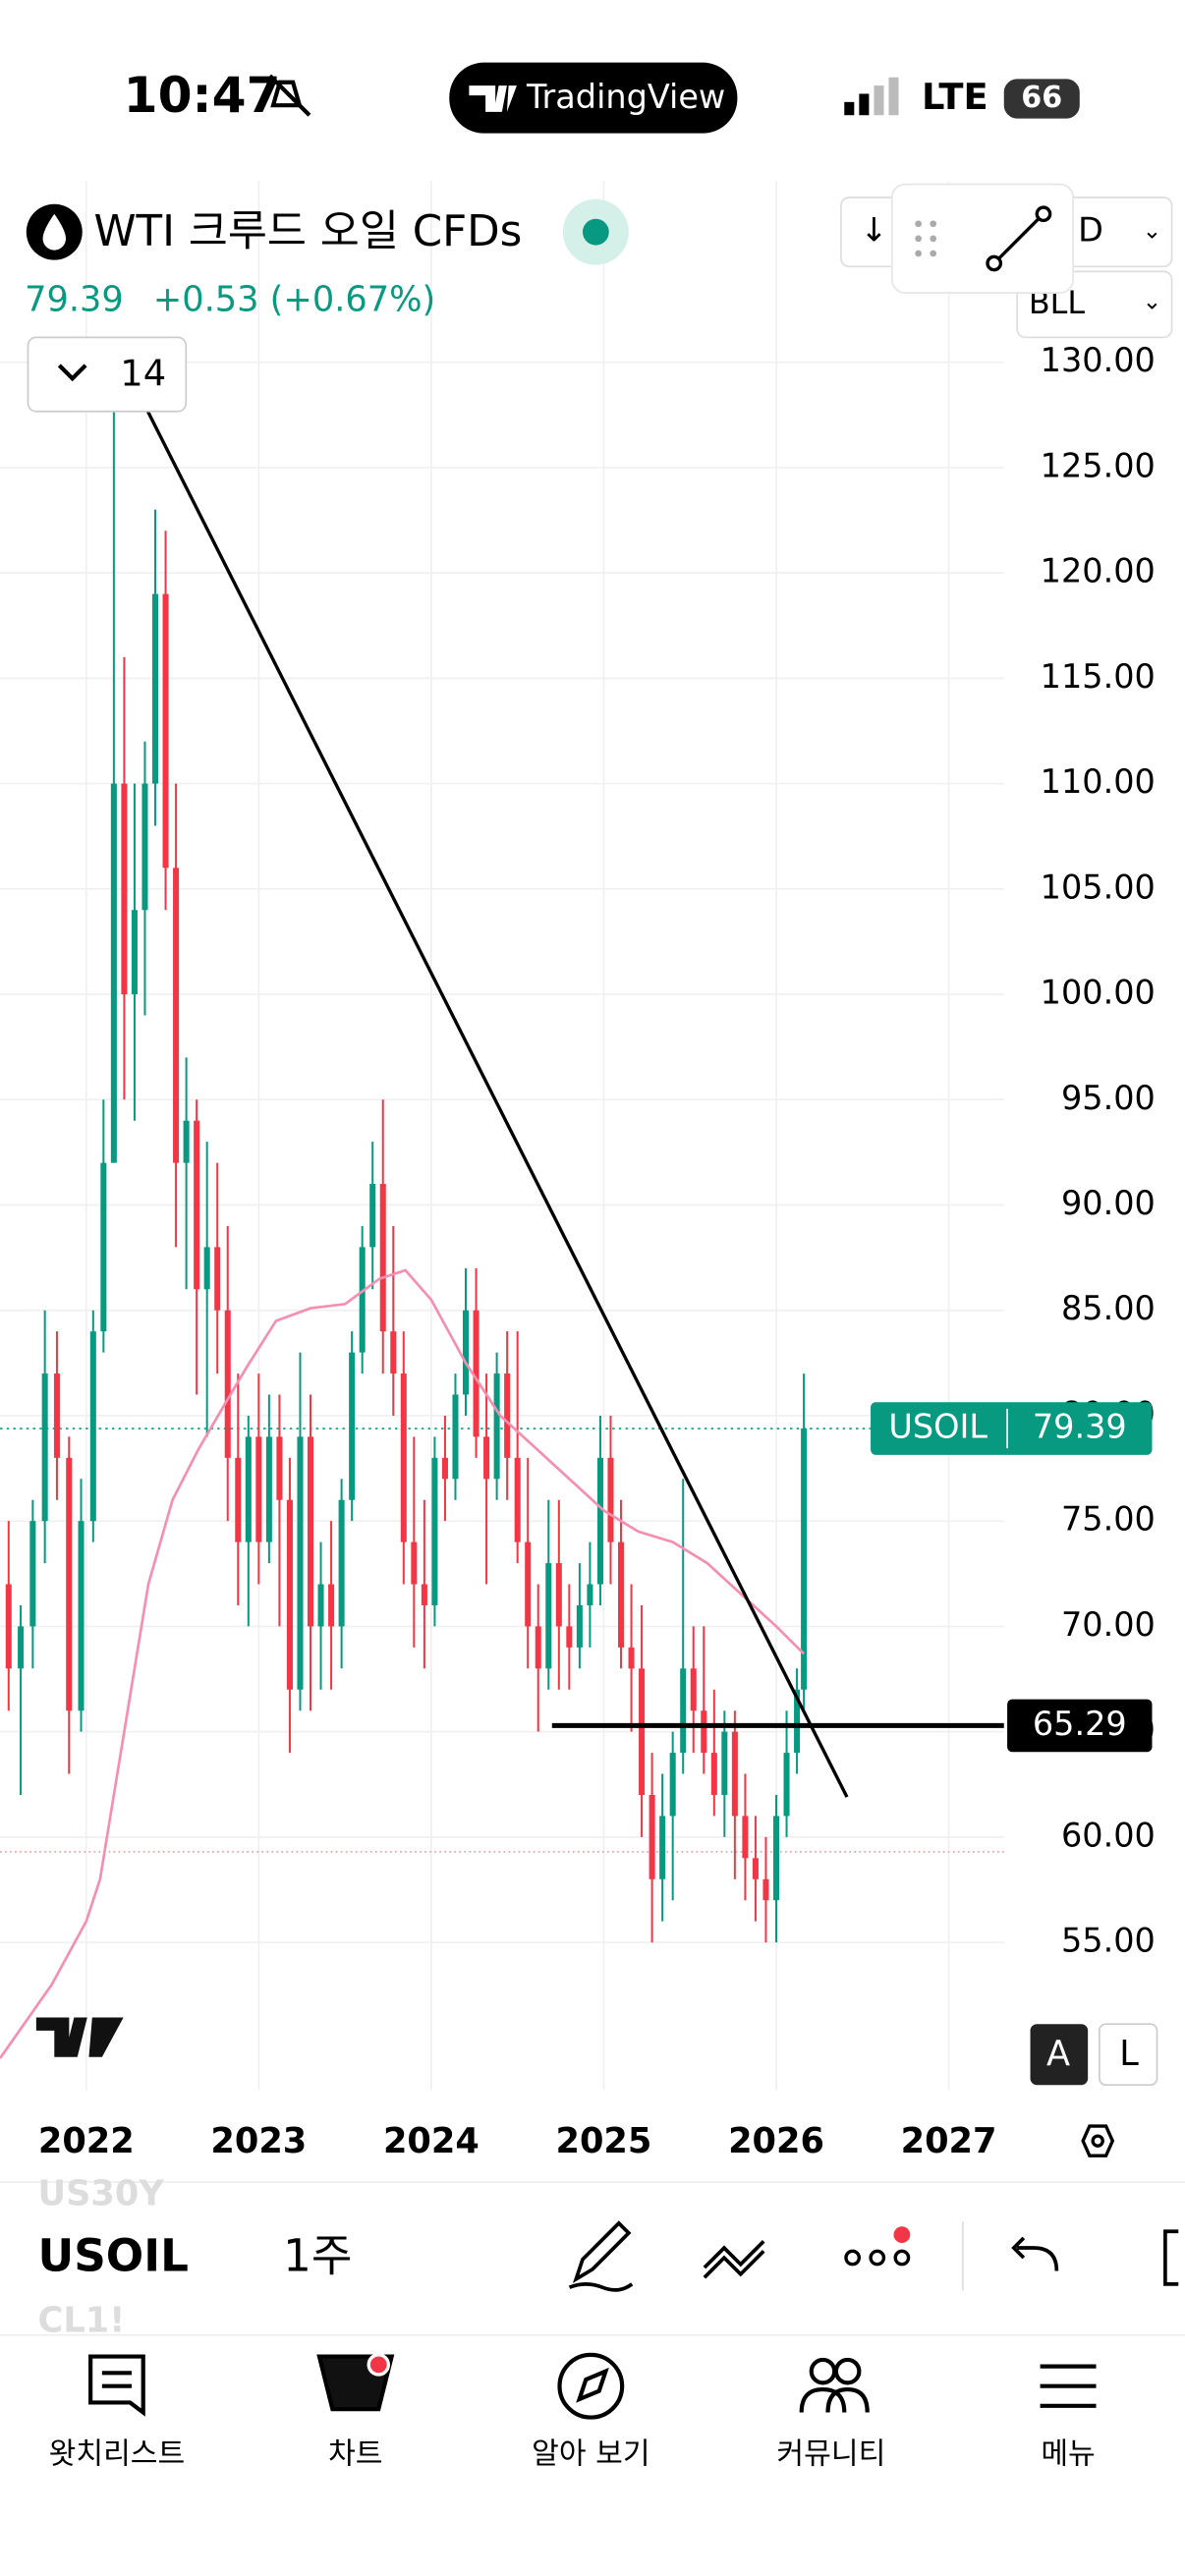 This screenshot has height=2576, width=1185. Describe the element at coordinates (80, 2037) in the screenshot. I see `tv-watermark` at that location.